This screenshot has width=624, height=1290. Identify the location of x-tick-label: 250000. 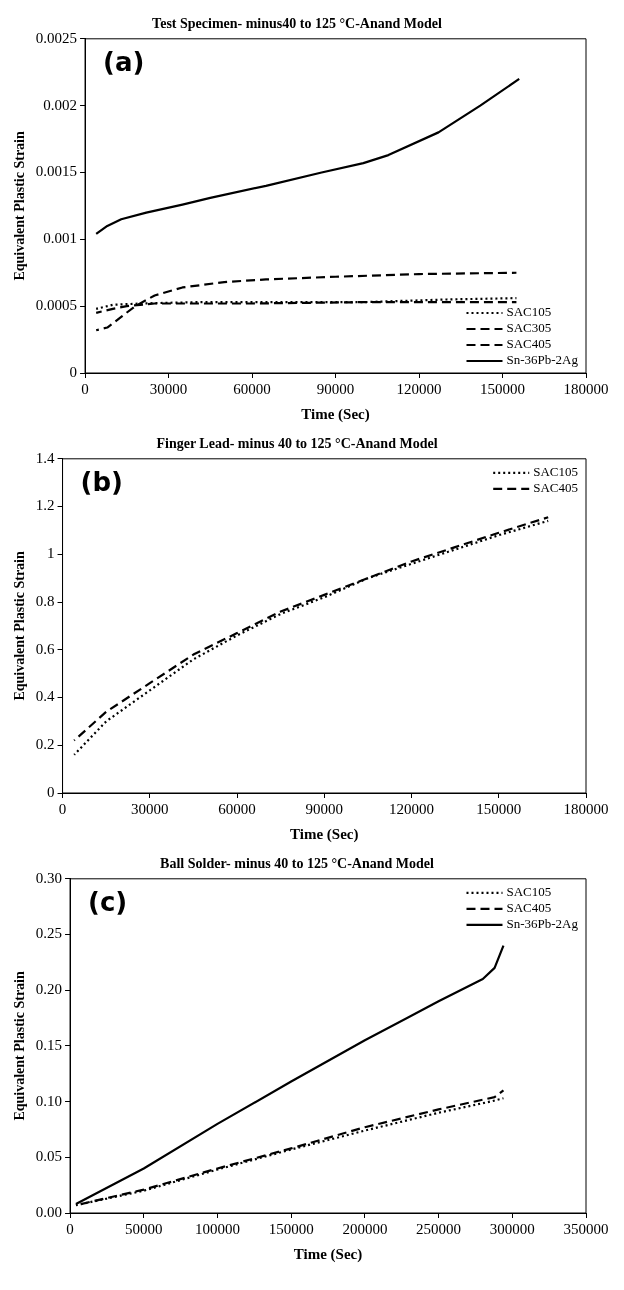
(439, 1228).